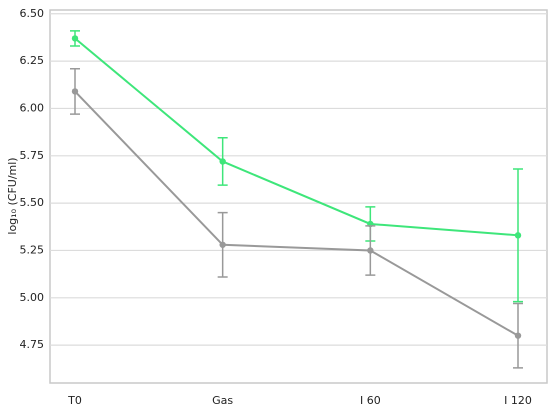 The height and width of the screenshot is (420, 550). What do you see at coordinates (370, 400) in the screenshot?
I see `x-tick-label: I 60` at bounding box center [370, 400].